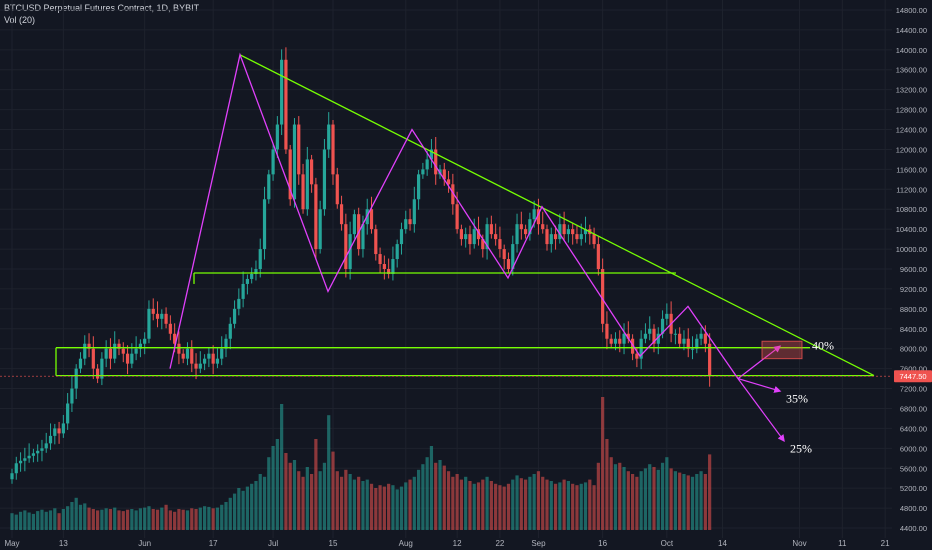  I want to click on scenario-label: 35%, so click(797, 399).